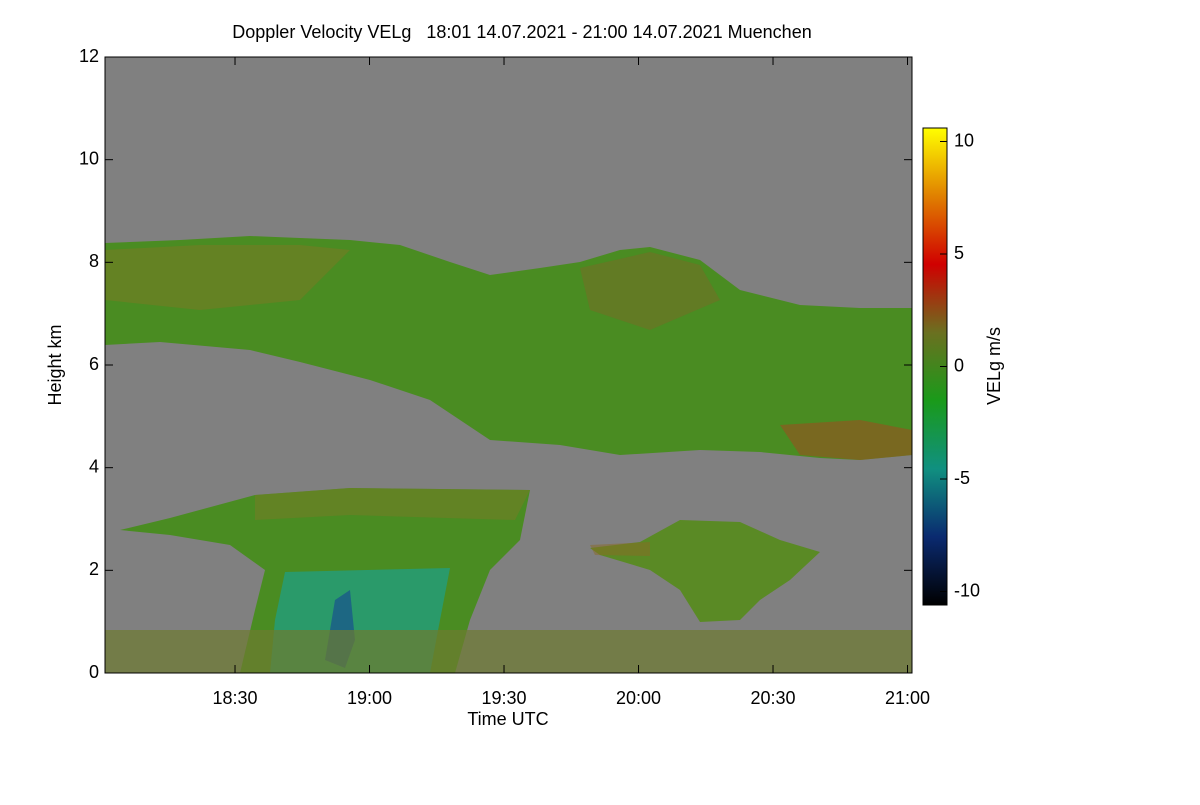 Image resolution: width=1200 pixels, height=805 pixels. What do you see at coordinates (959, 365) in the screenshot?
I see `colorbar-tick-label: 0` at bounding box center [959, 365].